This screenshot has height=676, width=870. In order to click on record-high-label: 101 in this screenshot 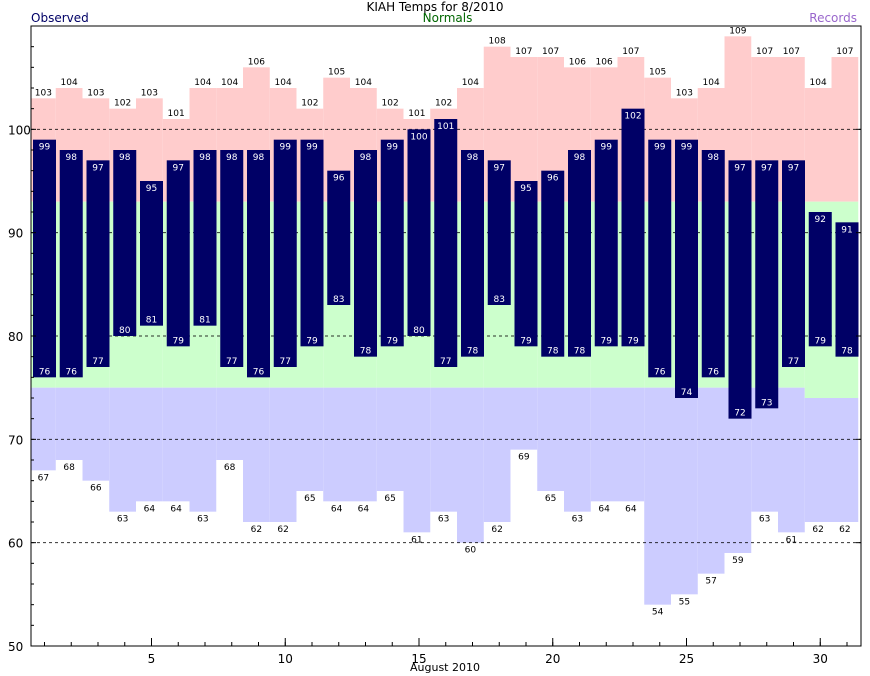, I will do `click(416, 114)`.